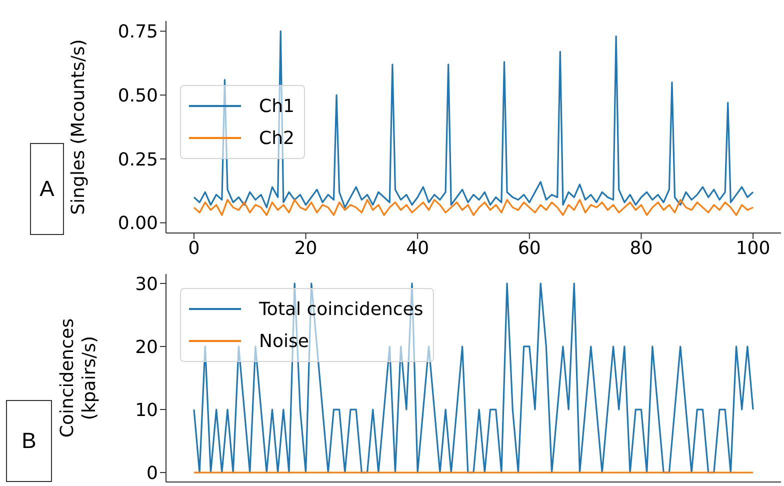  Describe the element at coordinates (753, 248) in the screenshot. I see `x-tick-label: 100` at that location.